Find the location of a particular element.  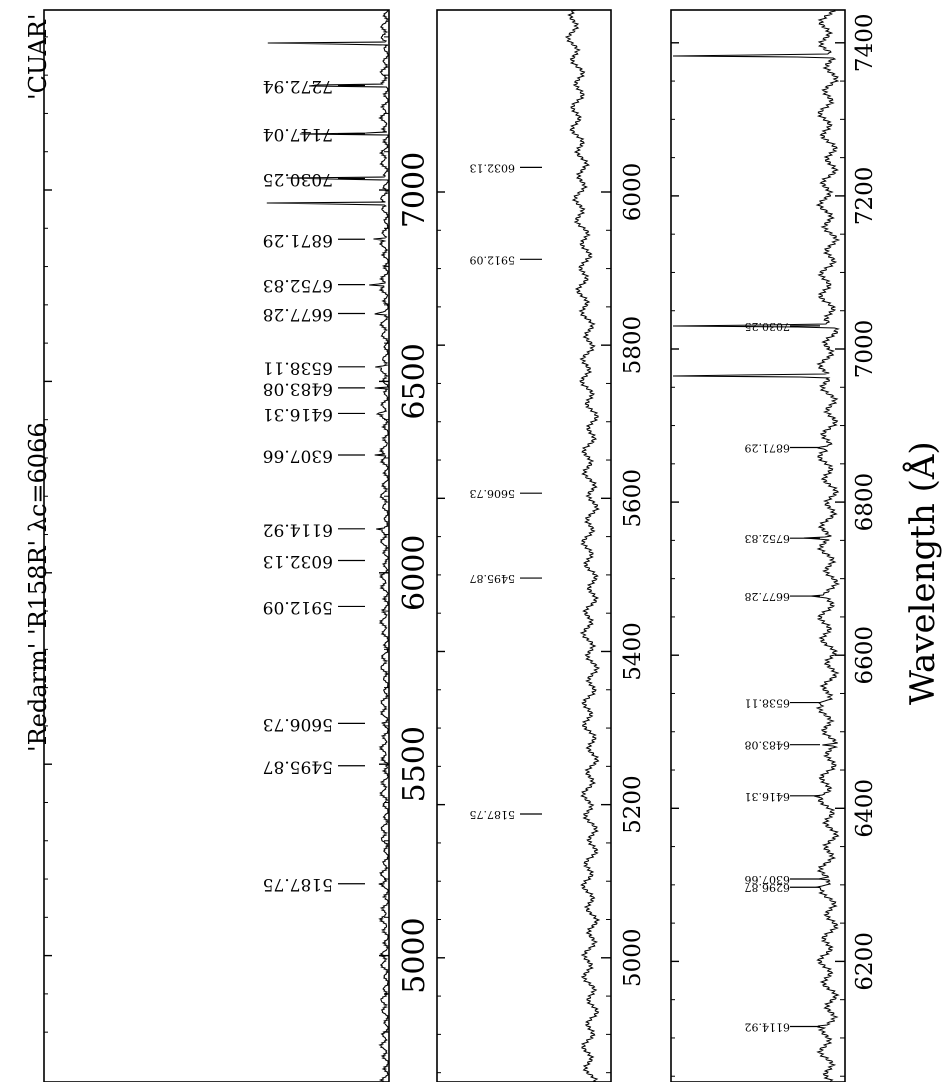

title-setup: 'Redarm' 'R158R' λc=6066 is located at coordinates (38, 587).